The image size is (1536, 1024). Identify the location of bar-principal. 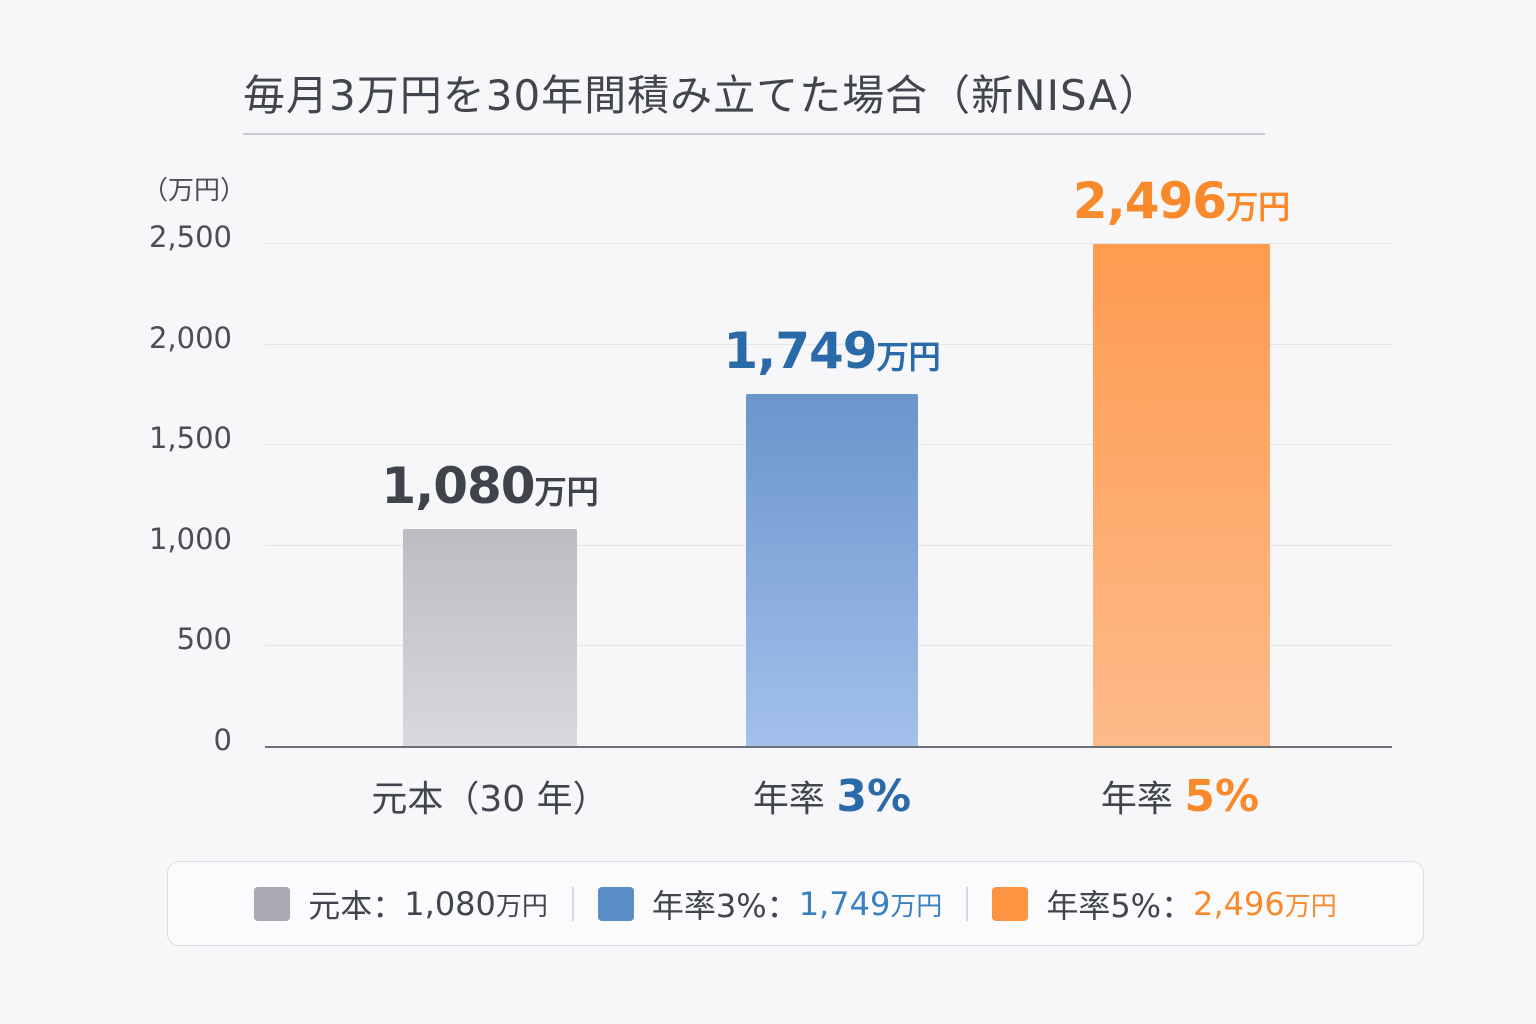
(490, 637).